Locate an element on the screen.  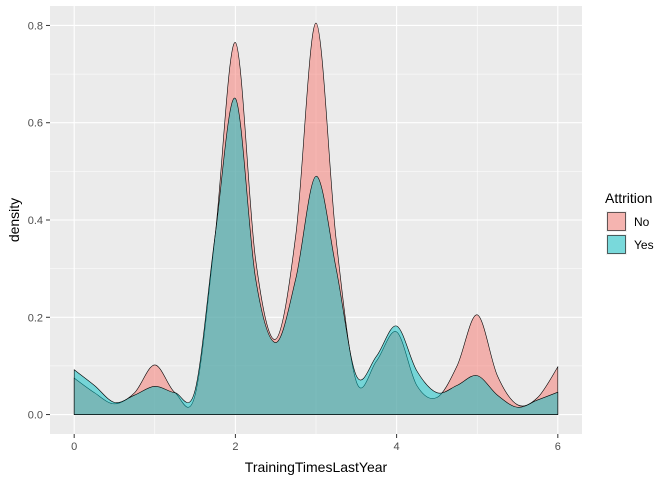
y-tick-label: 0.8 is located at coordinates (35, 26).